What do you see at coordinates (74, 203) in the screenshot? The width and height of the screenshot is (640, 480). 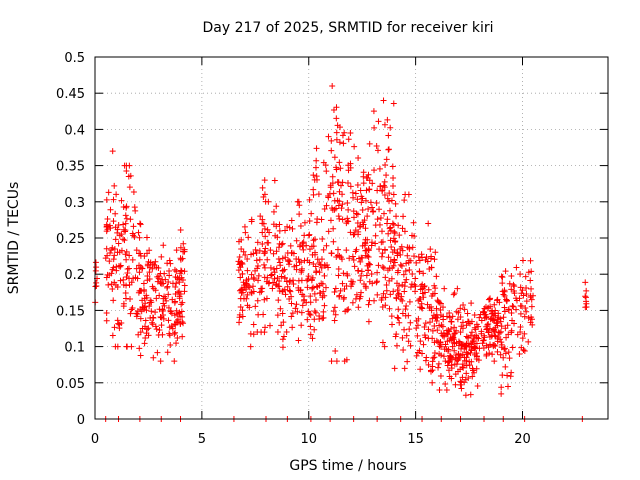 I see `y-tick-label: 0.3` at bounding box center [74, 203].